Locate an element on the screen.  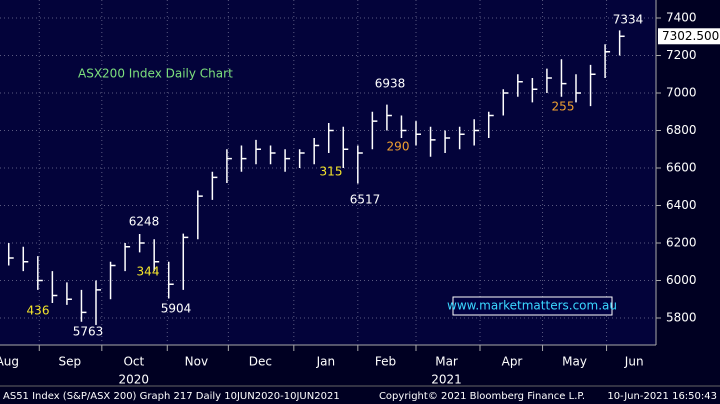
y-tick-label: 5800 is located at coordinates (681, 318).